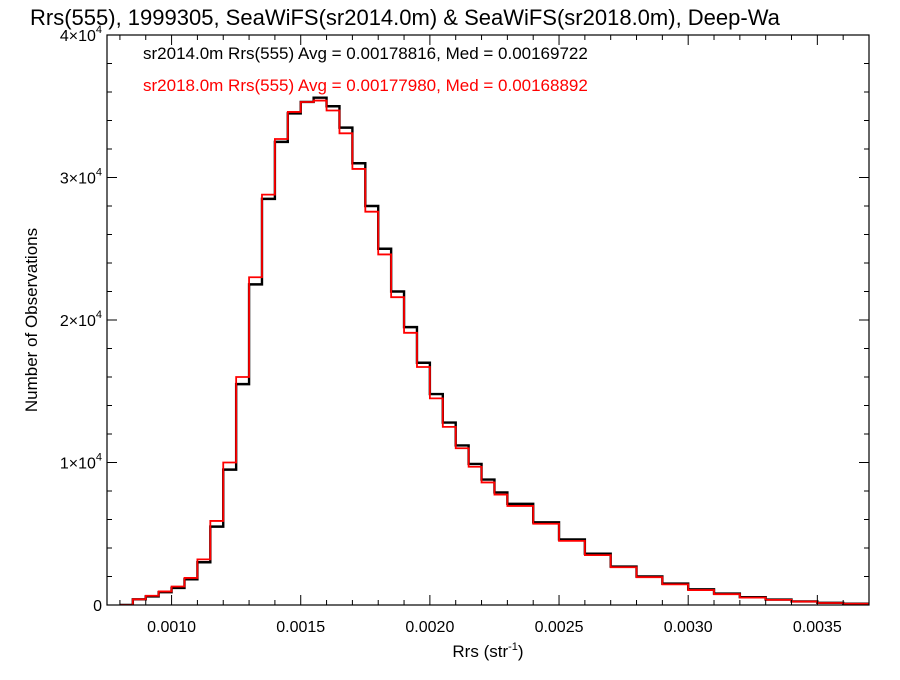 The height and width of the screenshot is (680, 900). What do you see at coordinates (81, 319) in the screenshot?
I see `y-tick-label: 2×10⁴` at bounding box center [81, 319].